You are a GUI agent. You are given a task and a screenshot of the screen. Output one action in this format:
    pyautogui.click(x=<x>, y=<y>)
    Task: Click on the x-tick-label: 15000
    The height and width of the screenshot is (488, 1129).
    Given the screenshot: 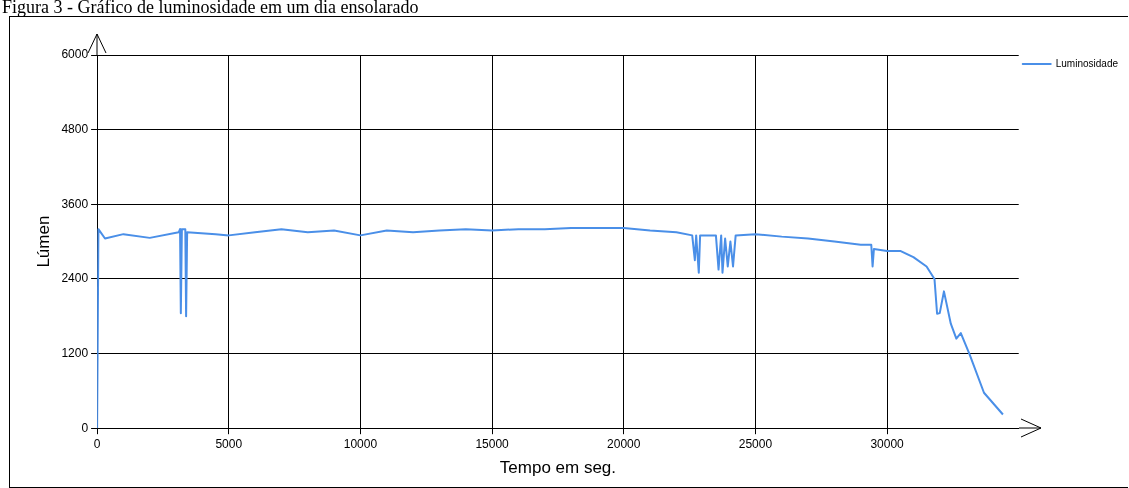 What is the action you would take?
    pyautogui.click(x=492, y=443)
    